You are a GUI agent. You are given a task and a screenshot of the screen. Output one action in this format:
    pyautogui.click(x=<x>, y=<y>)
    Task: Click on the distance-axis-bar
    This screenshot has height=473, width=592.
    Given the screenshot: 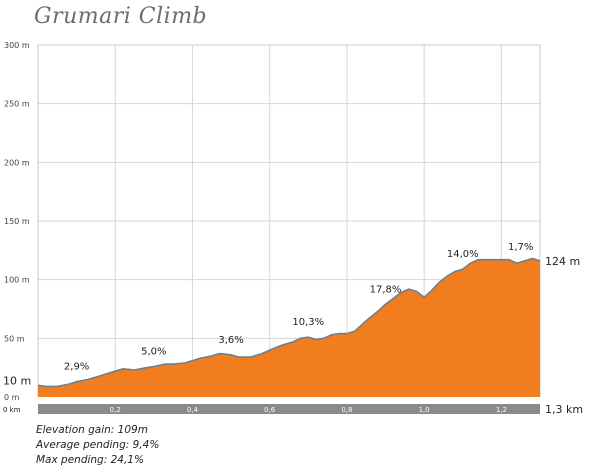 What is the action you would take?
    pyautogui.click(x=289, y=409)
    